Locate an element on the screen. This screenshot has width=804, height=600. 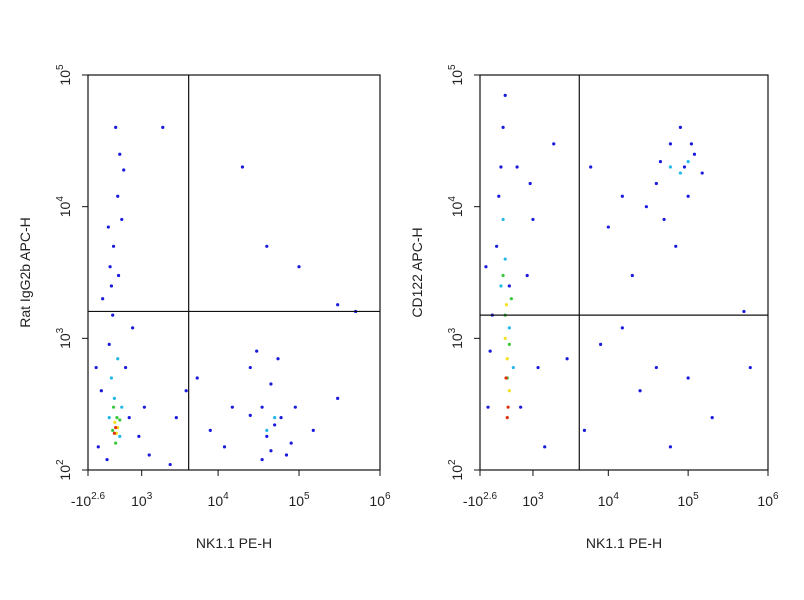
tick-label: -102.6 is located at coordinates (88, 500).